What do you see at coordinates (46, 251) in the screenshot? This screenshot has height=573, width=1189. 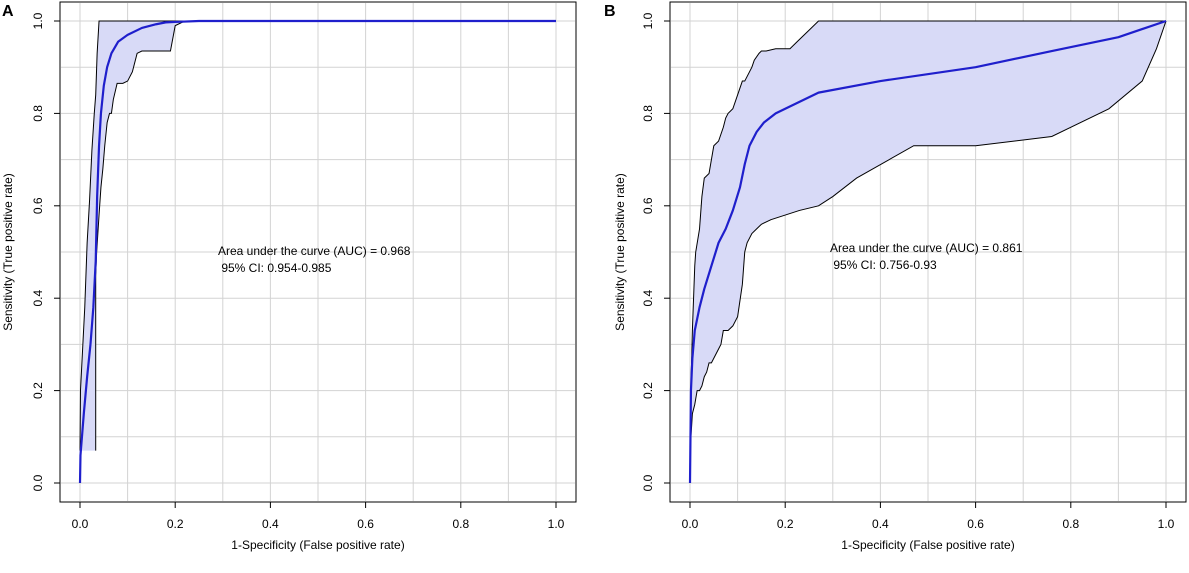 I see `panel-a-y-axis: 0.0 0.2 0.4 0.6 0.8 1.0` at bounding box center [46, 251].